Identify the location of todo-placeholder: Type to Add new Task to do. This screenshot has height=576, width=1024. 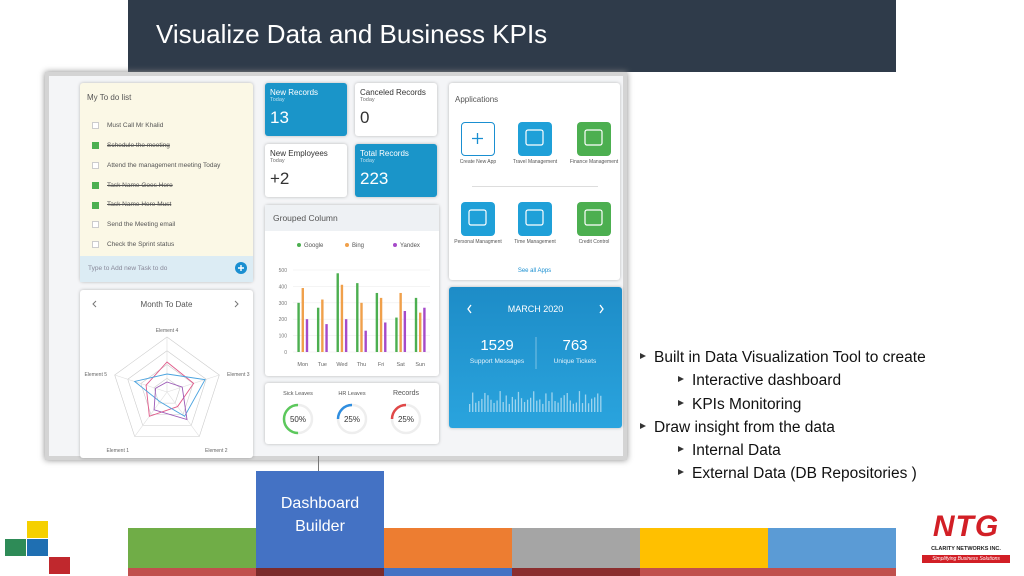
(128, 268).